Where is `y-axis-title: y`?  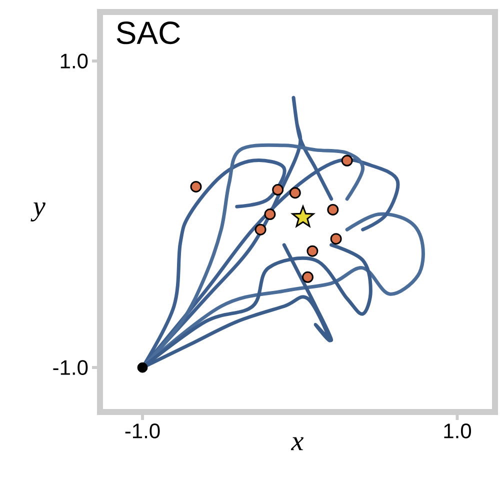
y-axis-title: y is located at coordinates (38, 212).